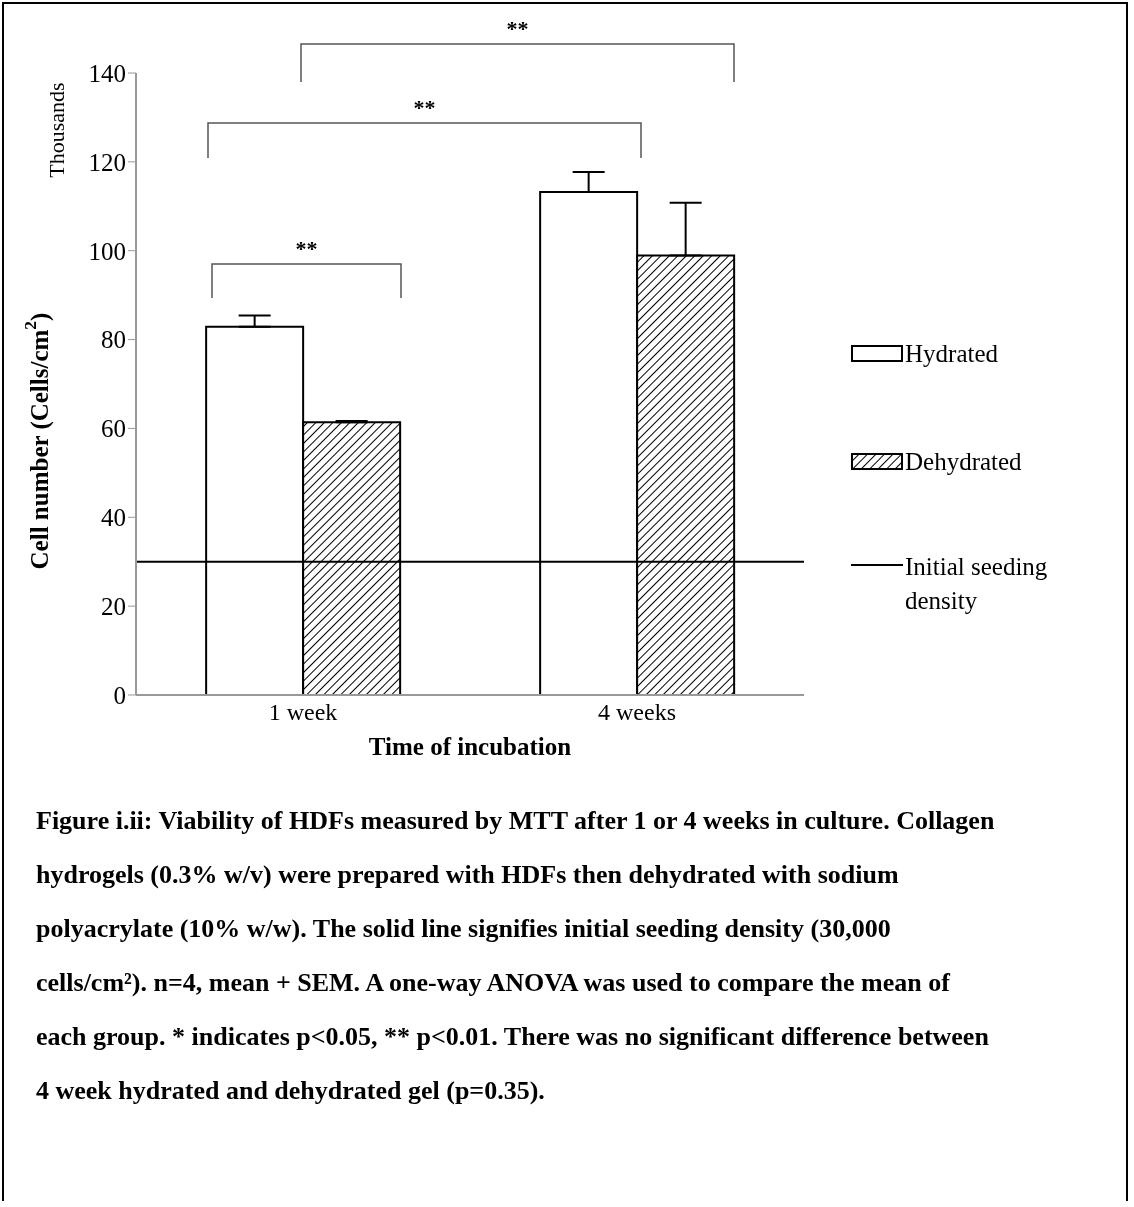 The width and height of the screenshot is (1134, 1207). Describe the element at coordinates (963, 462) in the screenshot. I see `legend-label: Dehydrated` at that location.